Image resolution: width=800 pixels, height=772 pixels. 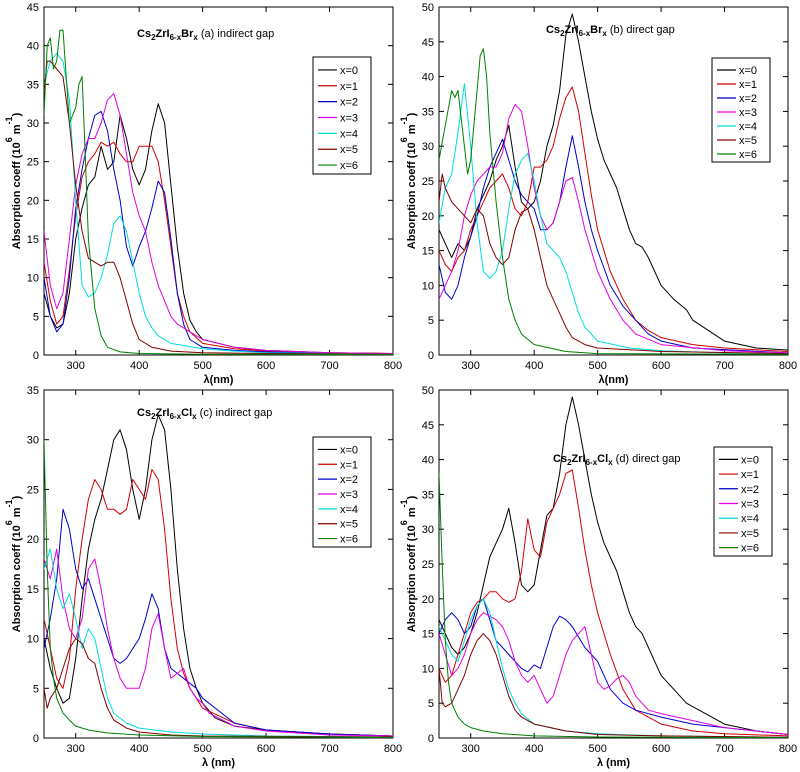 I want to click on y-tick-label: 20, so click(x=33, y=201).